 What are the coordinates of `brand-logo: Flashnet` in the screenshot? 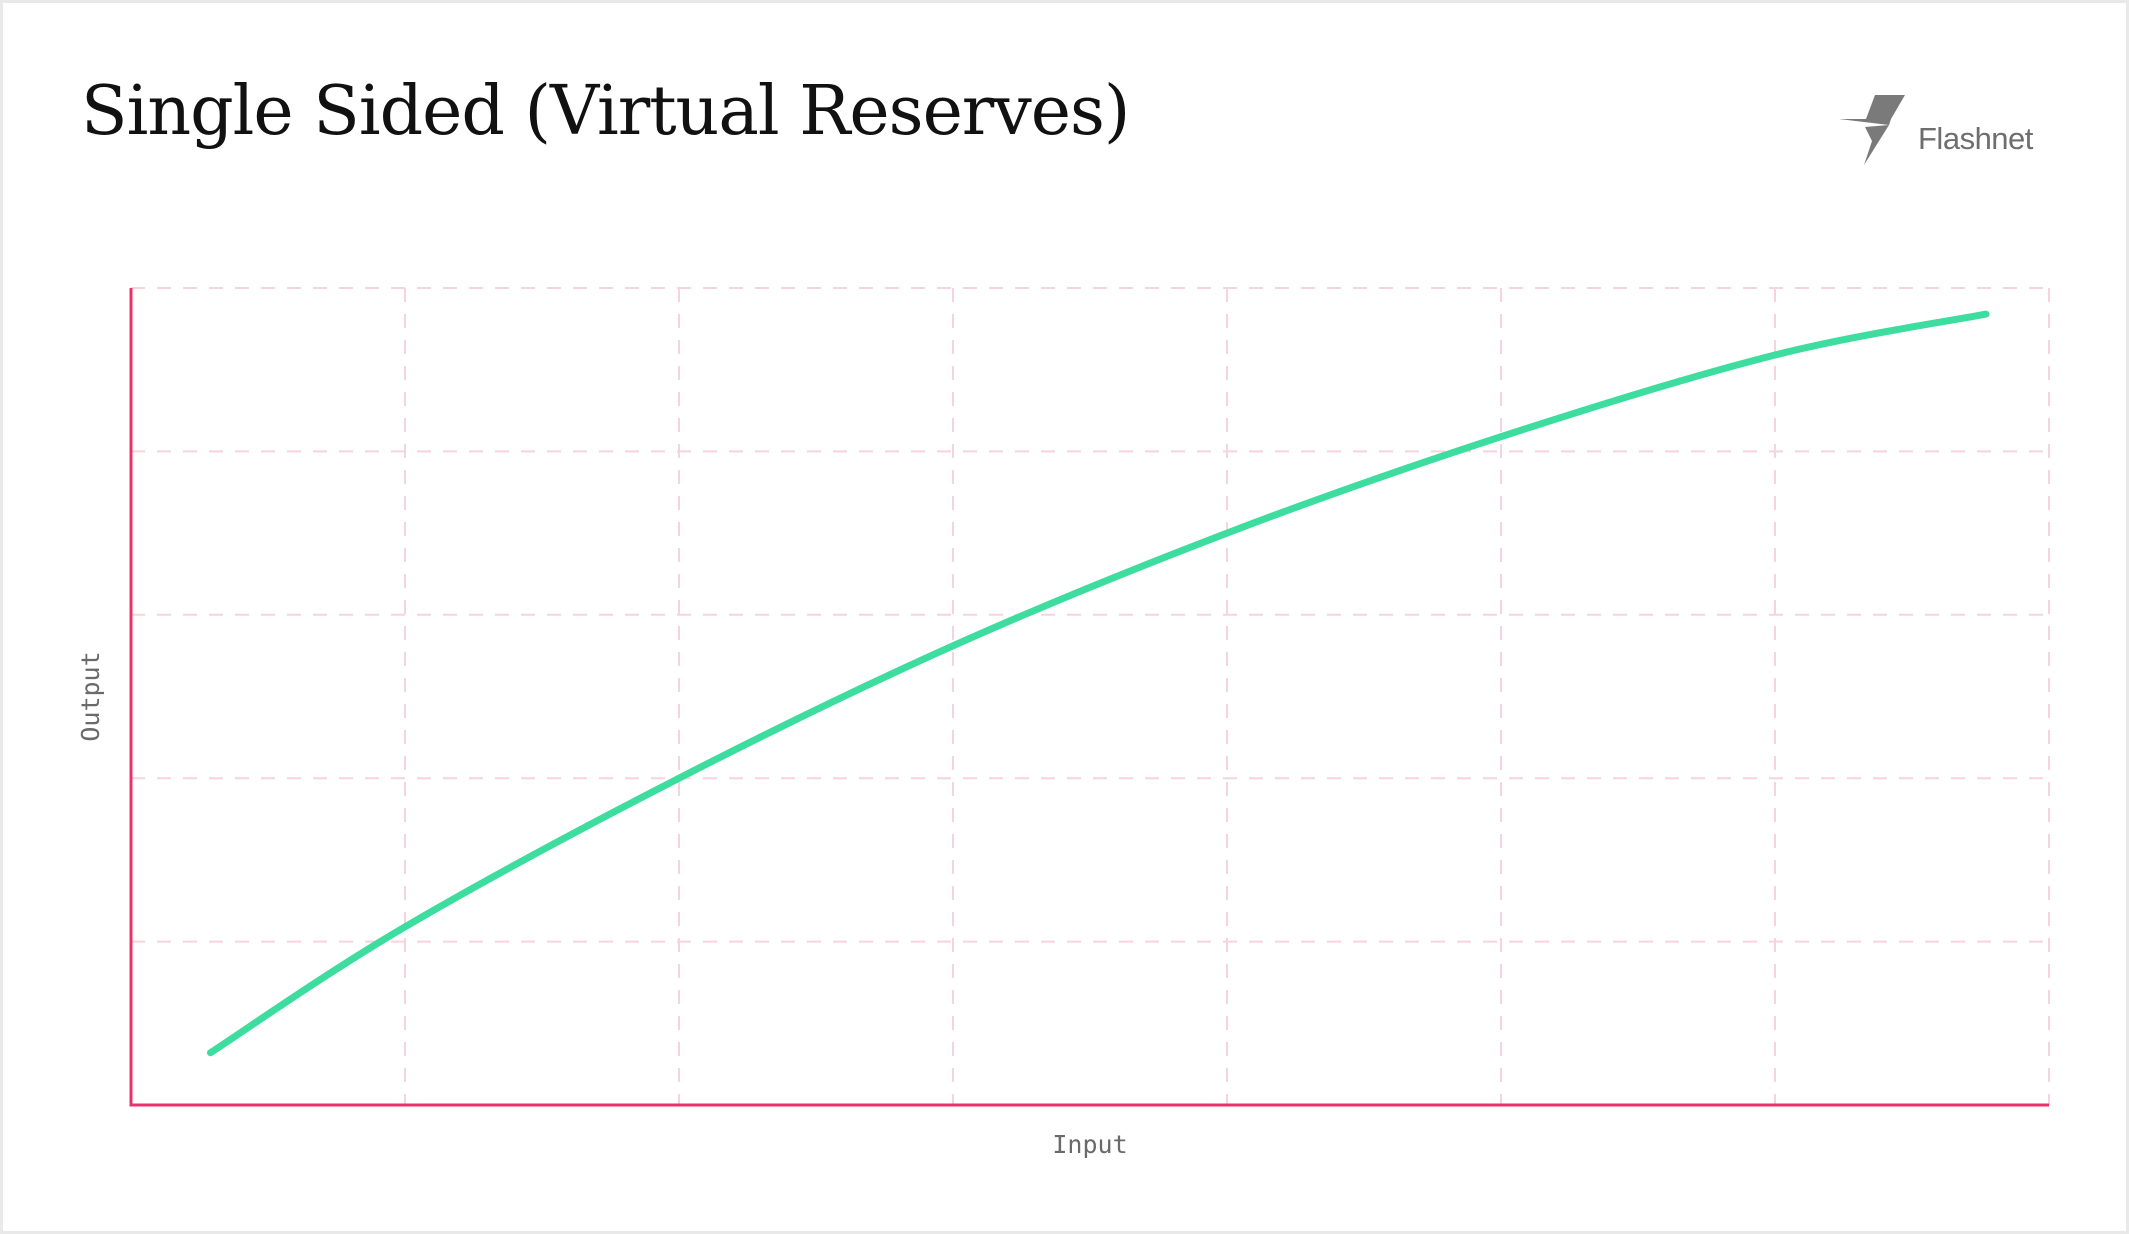 It's located at (1949, 133).